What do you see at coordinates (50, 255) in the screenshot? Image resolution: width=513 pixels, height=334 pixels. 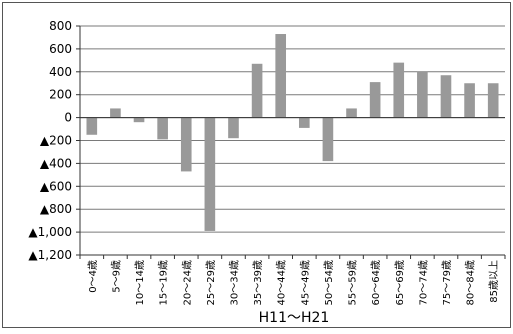 I see `y-tick-label: ▲1,200` at bounding box center [50, 255].